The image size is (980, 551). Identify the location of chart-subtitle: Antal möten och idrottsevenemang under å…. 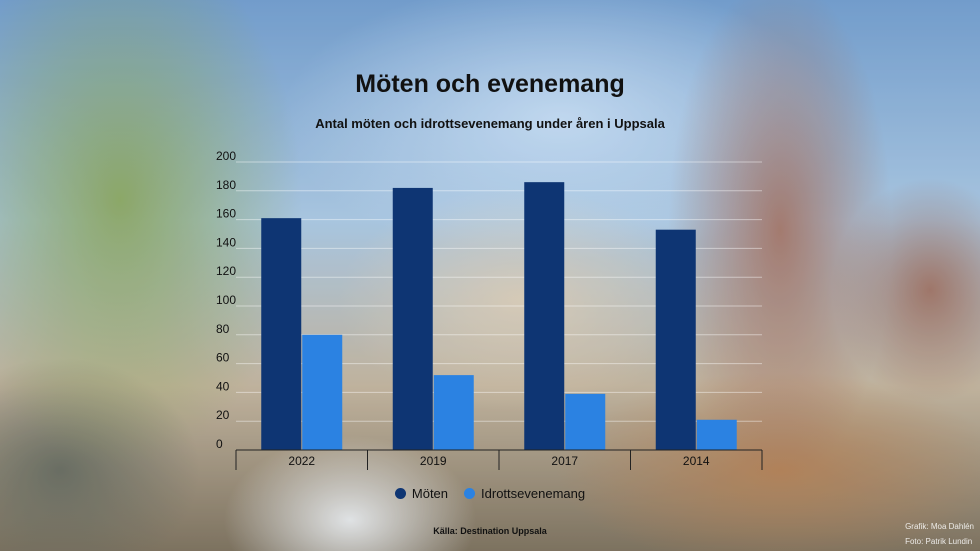
(490, 123).